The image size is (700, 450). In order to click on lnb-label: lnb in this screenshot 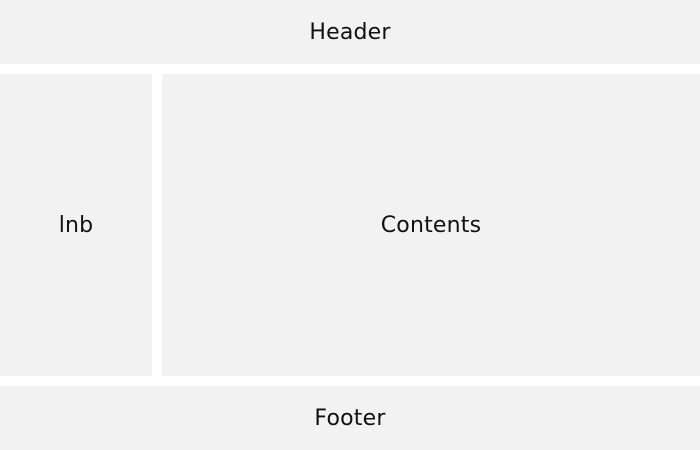, I will do `click(76, 225)`.